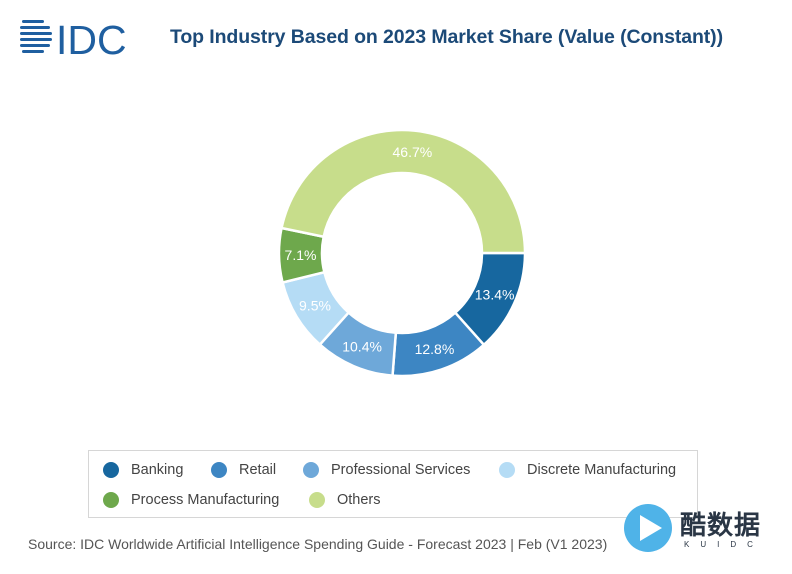  What do you see at coordinates (435, 349) in the screenshot?
I see `data-label: 12.8%` at bounding box center [435, 349].